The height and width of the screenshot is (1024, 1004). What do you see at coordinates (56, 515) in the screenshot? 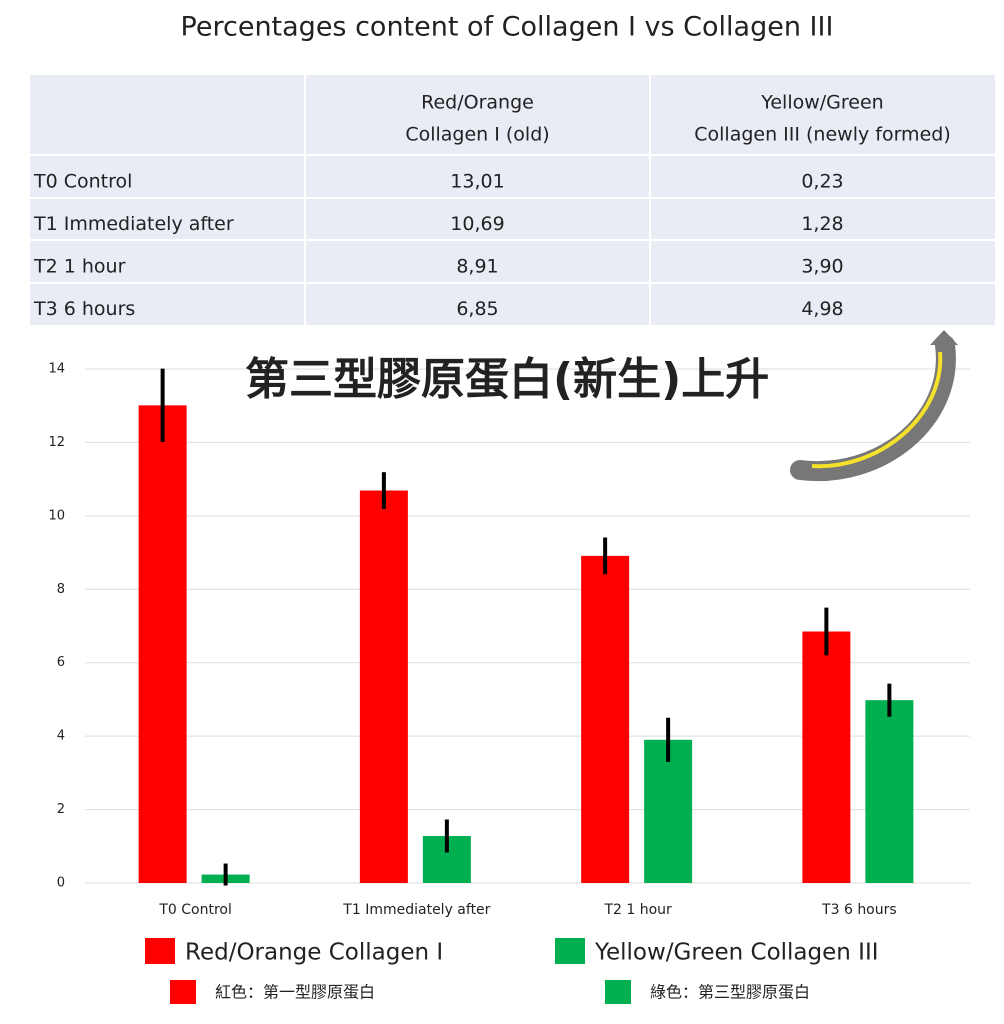
I see `y-tick-label: 10` at bounding box center [56, 515].